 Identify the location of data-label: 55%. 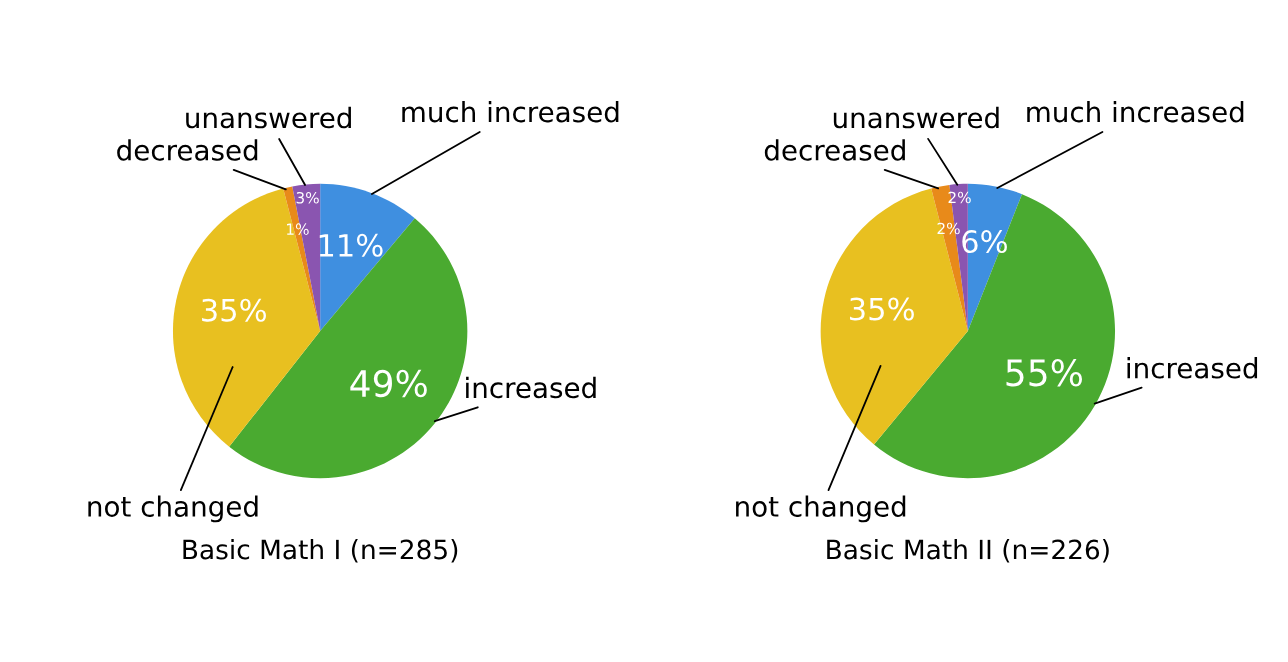
(1044, 373).